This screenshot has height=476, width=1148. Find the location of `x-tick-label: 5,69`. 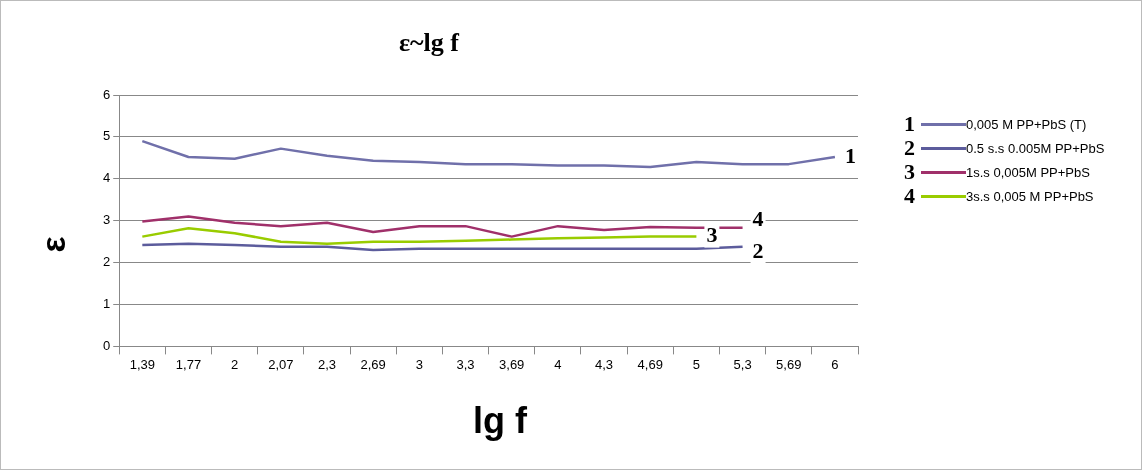

x-tick-label: 5,69 is located at coordinates (789, 364).